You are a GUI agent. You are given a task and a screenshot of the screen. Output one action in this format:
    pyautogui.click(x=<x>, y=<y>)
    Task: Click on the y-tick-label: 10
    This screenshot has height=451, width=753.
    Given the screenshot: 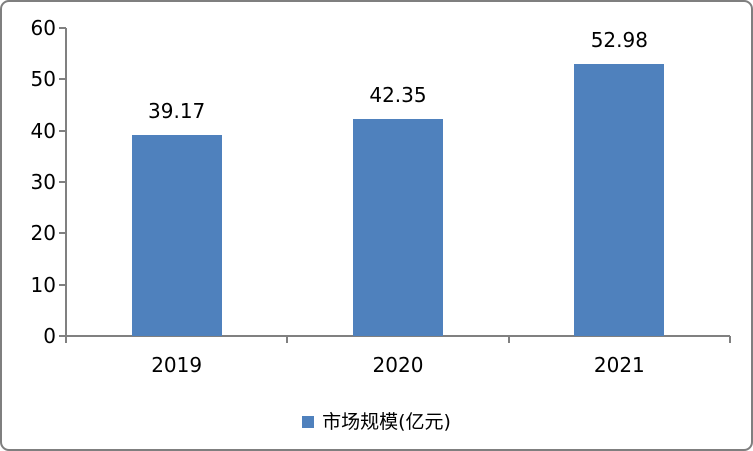 What is the action you would take?
    pyautogui.click(x=43, y=284)
    